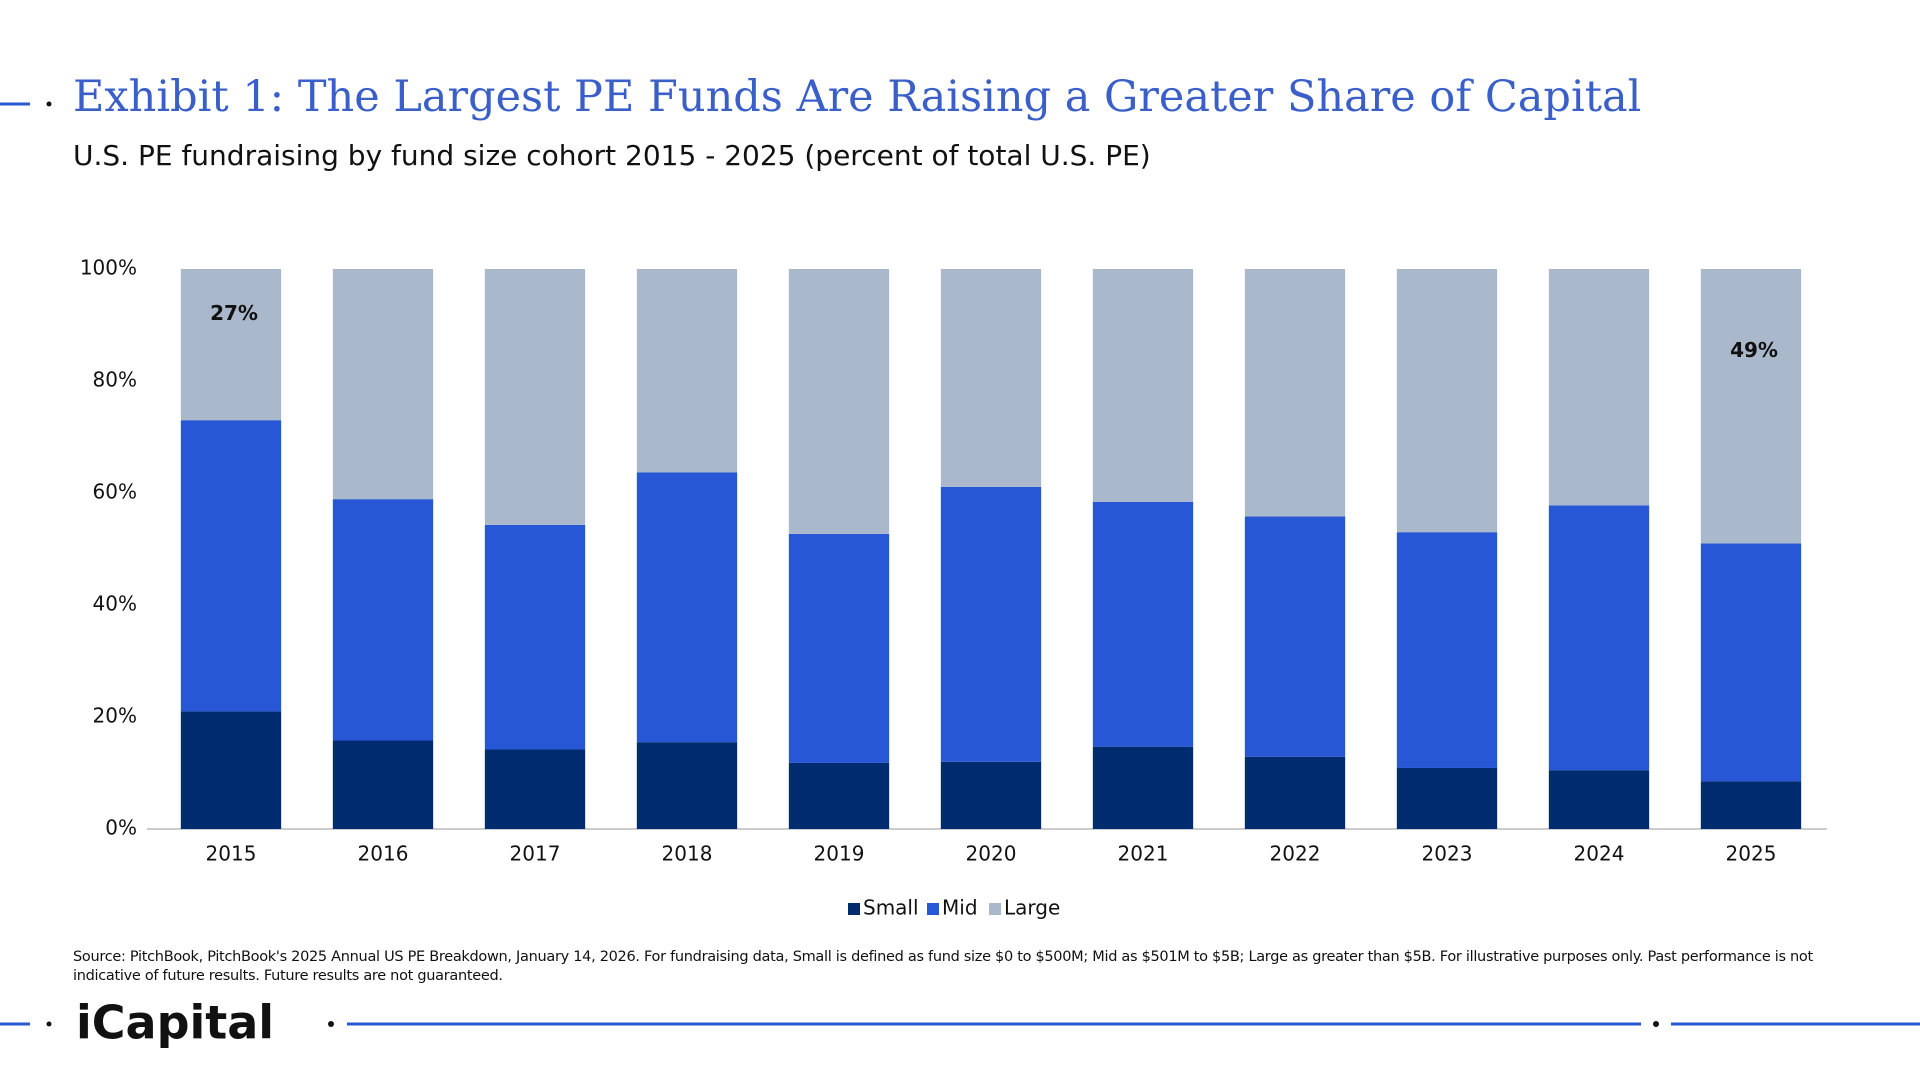 The height and width of the screenshot is (1078, 1920). What do you see at coordinates (115, 380) in the screenshot?
I see `y-tick-label: 80%` at bounding box center [115, 380].